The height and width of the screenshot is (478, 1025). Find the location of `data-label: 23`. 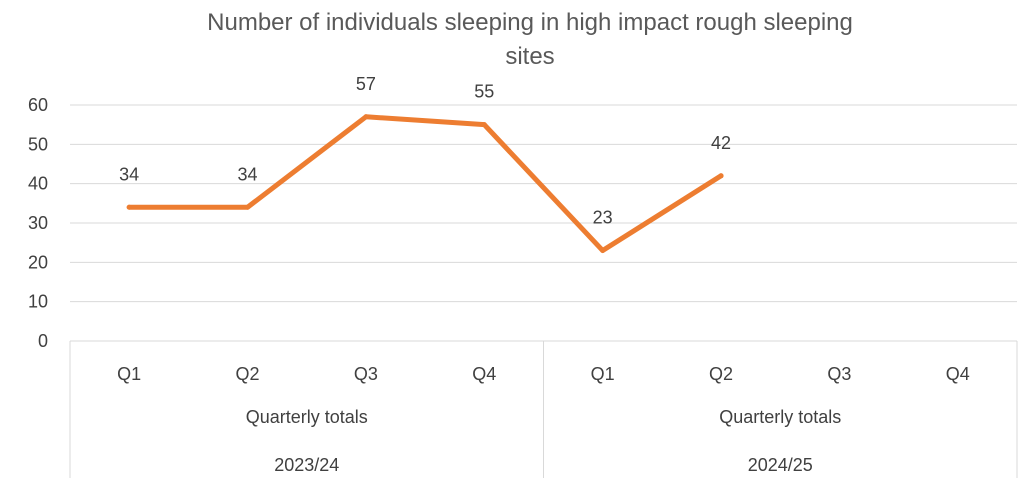

data-label: 23 is located at coordinates (603, 218).